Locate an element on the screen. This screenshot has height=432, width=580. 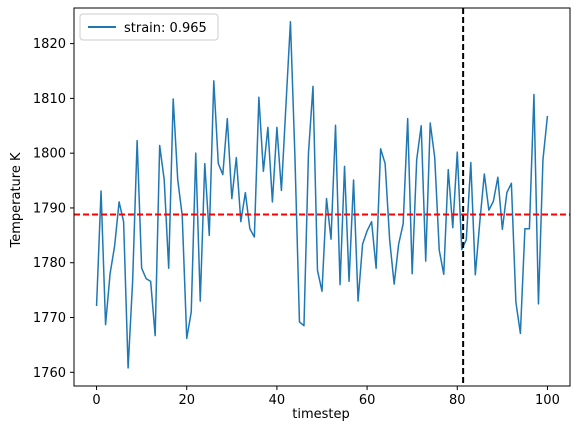
y-tick-label-1820: 1820 is located at coordinates (49, 44).